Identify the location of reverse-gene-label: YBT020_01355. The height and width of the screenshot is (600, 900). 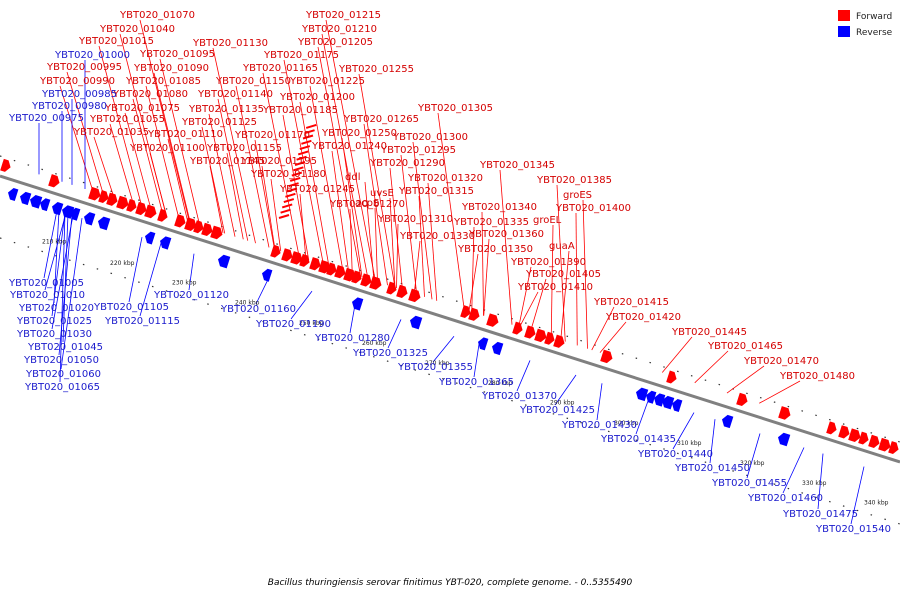
(435, 367).